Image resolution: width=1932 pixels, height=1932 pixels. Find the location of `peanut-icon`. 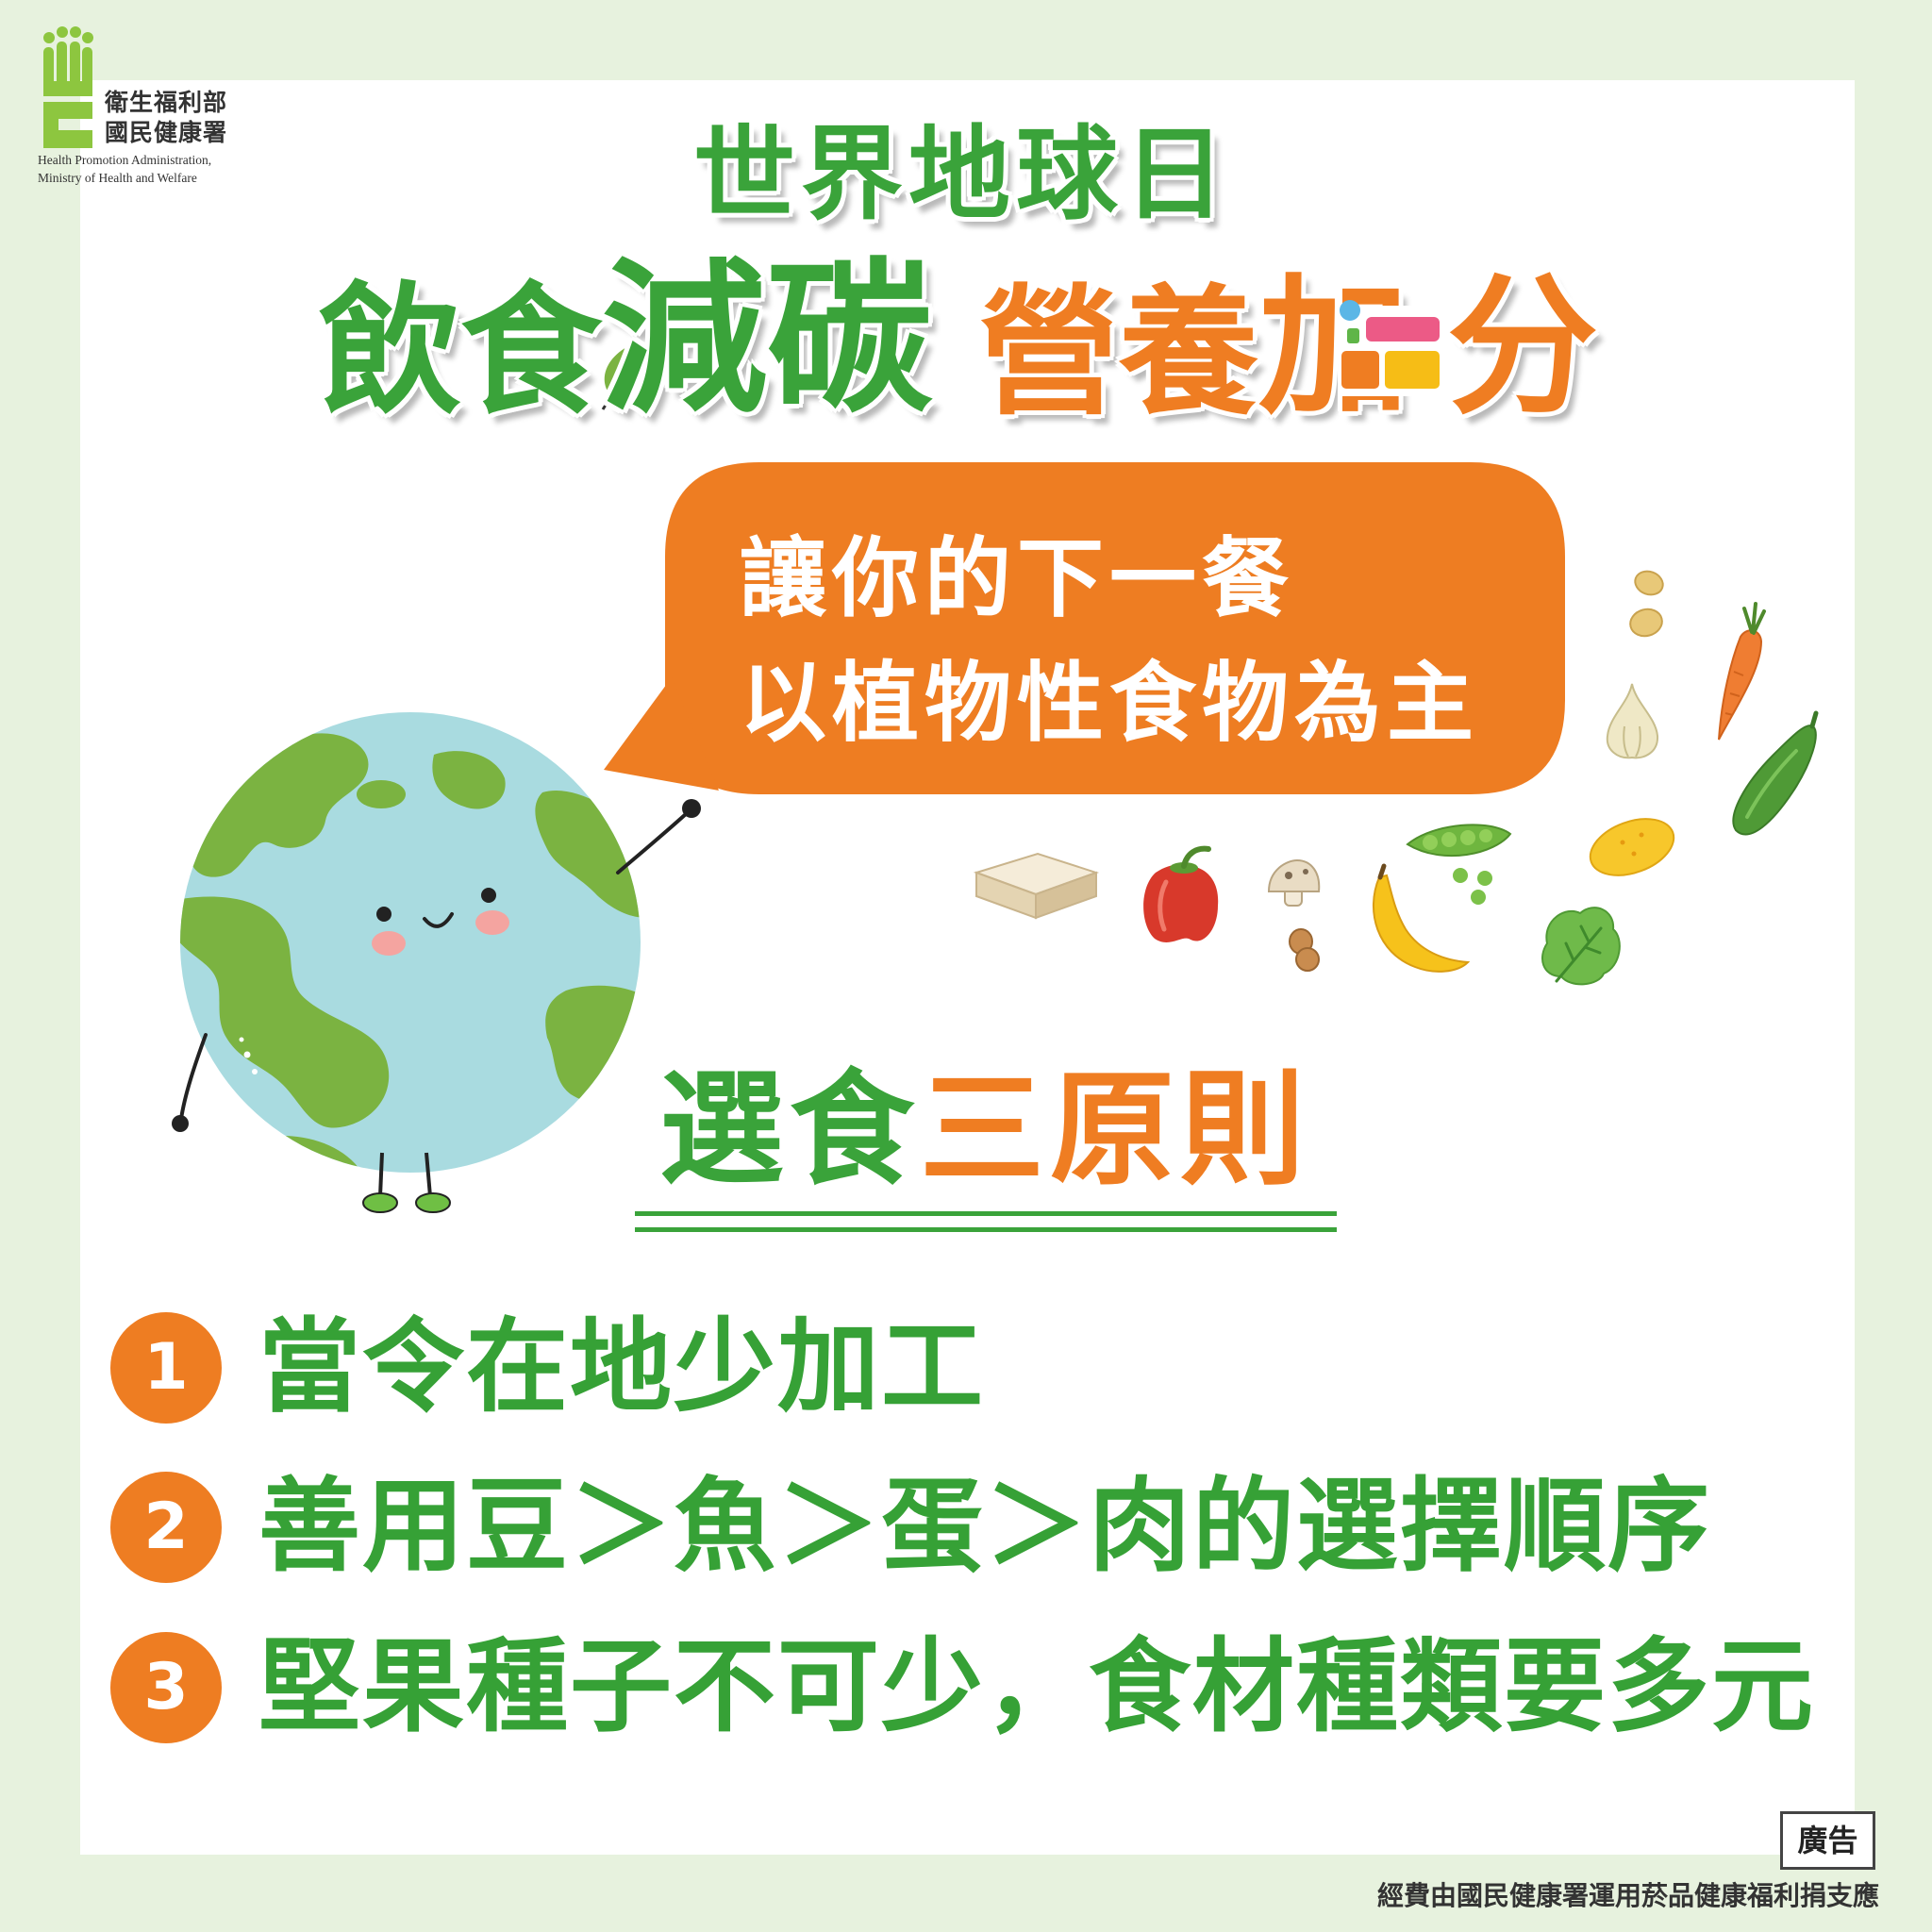

peanut-icon is located at coordinates (1304, 950).